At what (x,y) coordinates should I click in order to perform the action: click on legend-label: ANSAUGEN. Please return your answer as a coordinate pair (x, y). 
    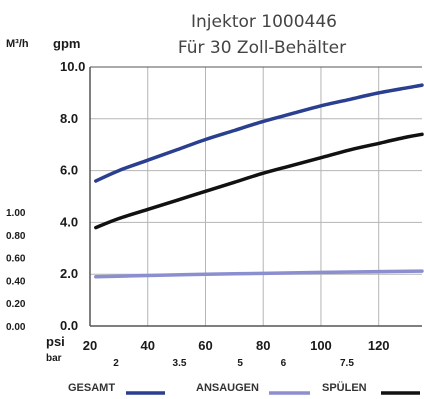
    Looking at the image, I should click on (227, 388).